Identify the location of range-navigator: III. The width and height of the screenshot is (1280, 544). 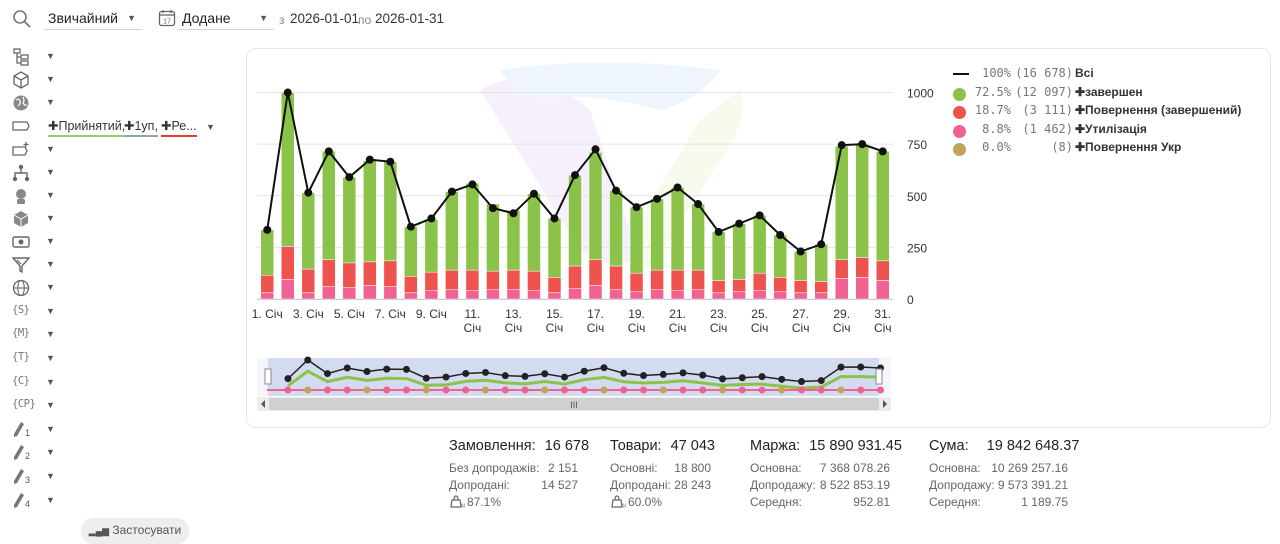
(574, 384).